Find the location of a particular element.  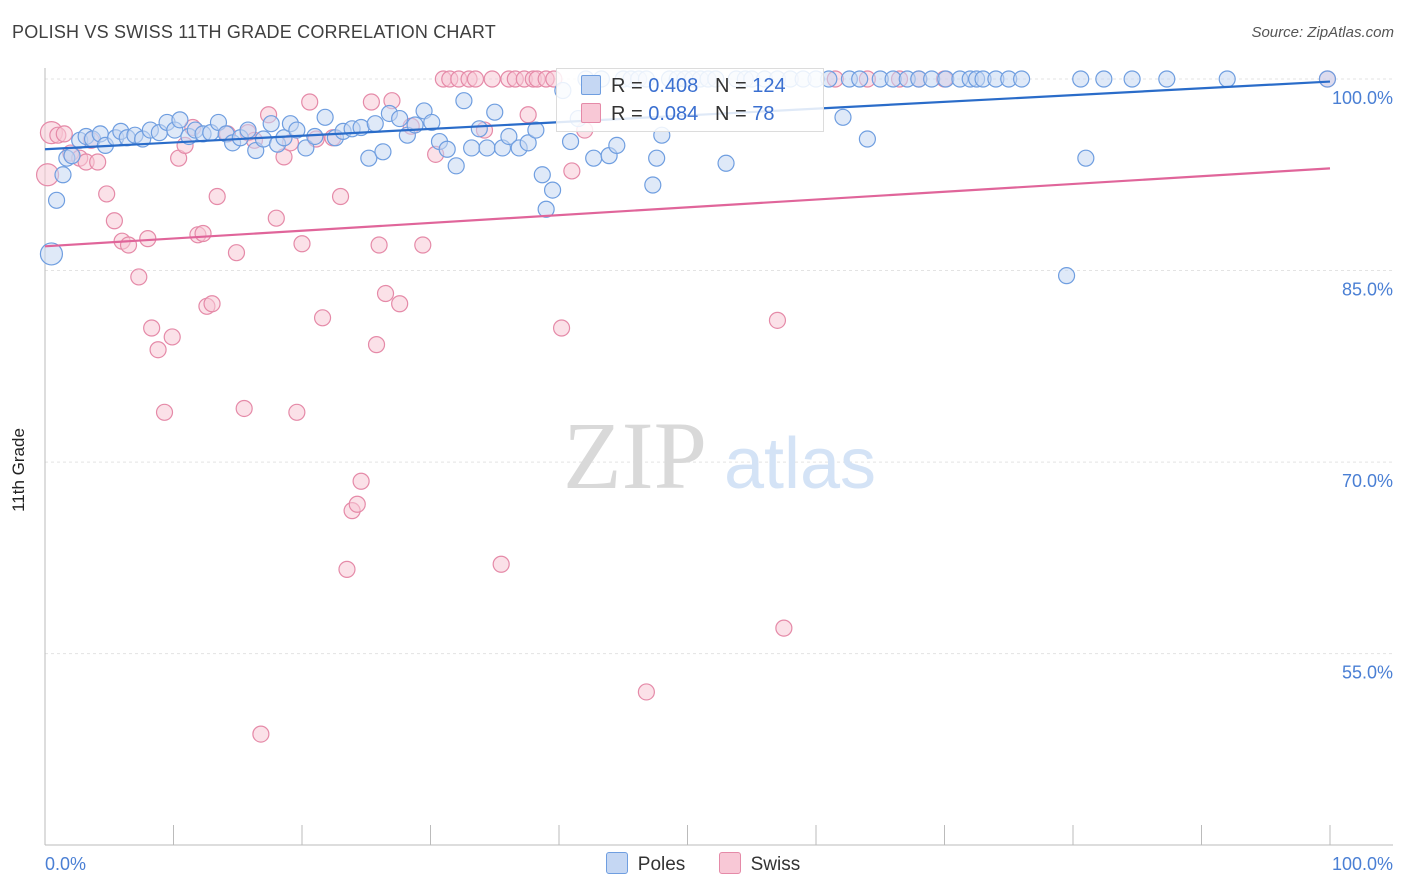

swiss-r-value: 0.084 is located at coordinates (673, 114).